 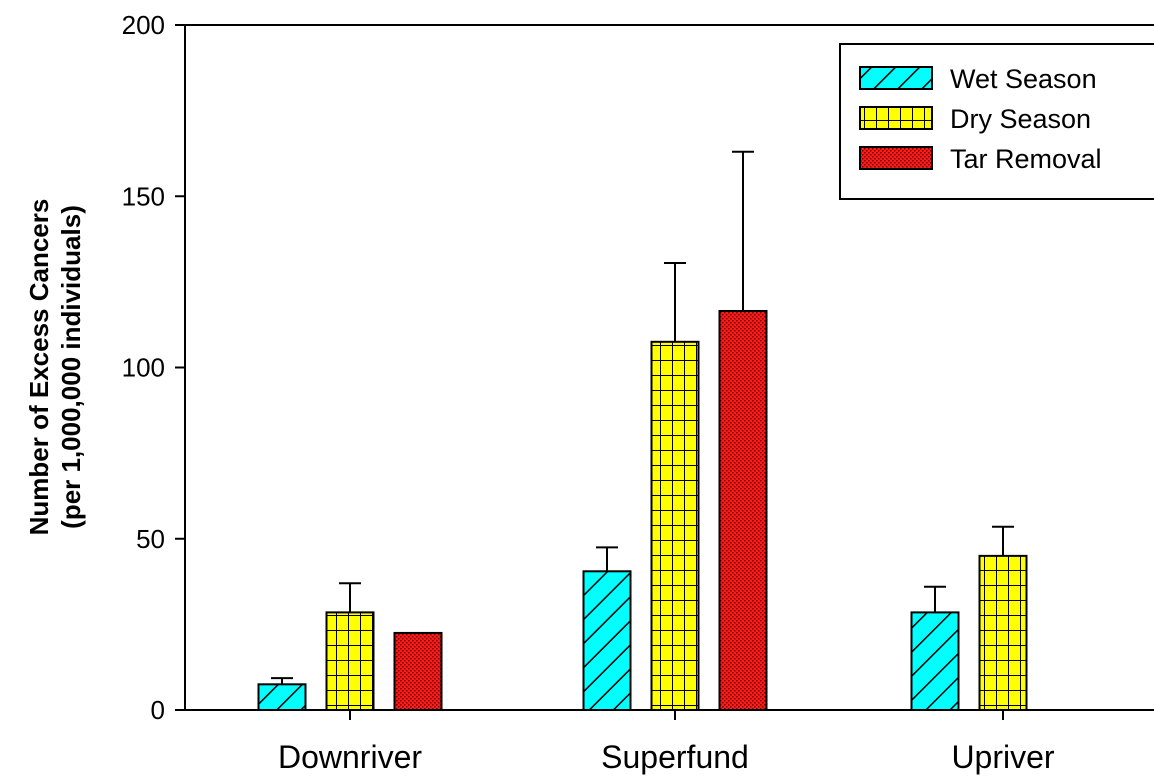 I want to click on legend: Wet Season Dry Season Tar Removal, so click(x=996, y=121).